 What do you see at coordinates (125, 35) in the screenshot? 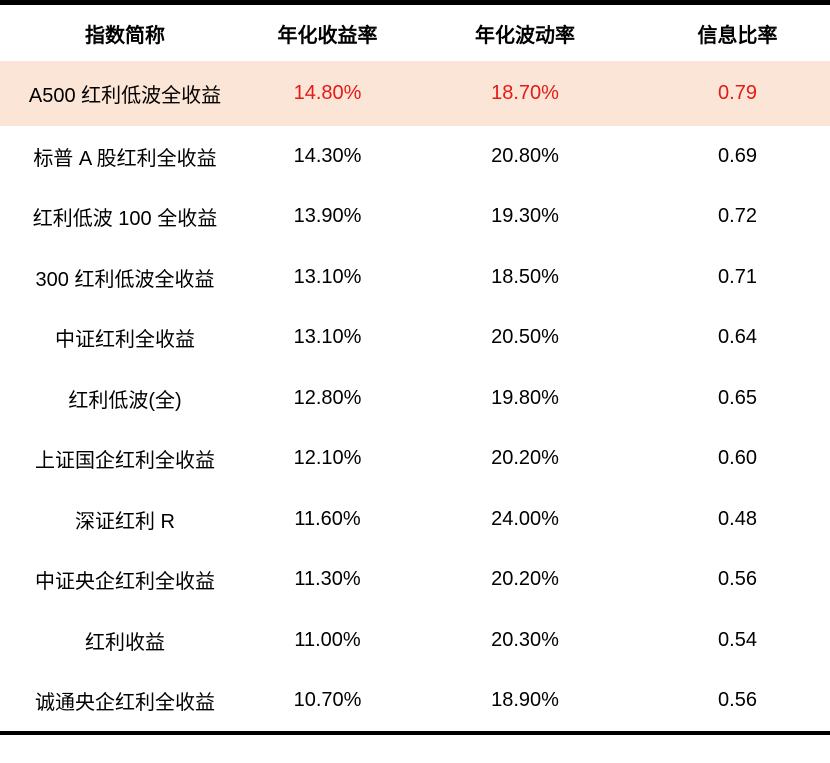
I see `header-index-name: 指数简称` at bounding box center [125, 35].